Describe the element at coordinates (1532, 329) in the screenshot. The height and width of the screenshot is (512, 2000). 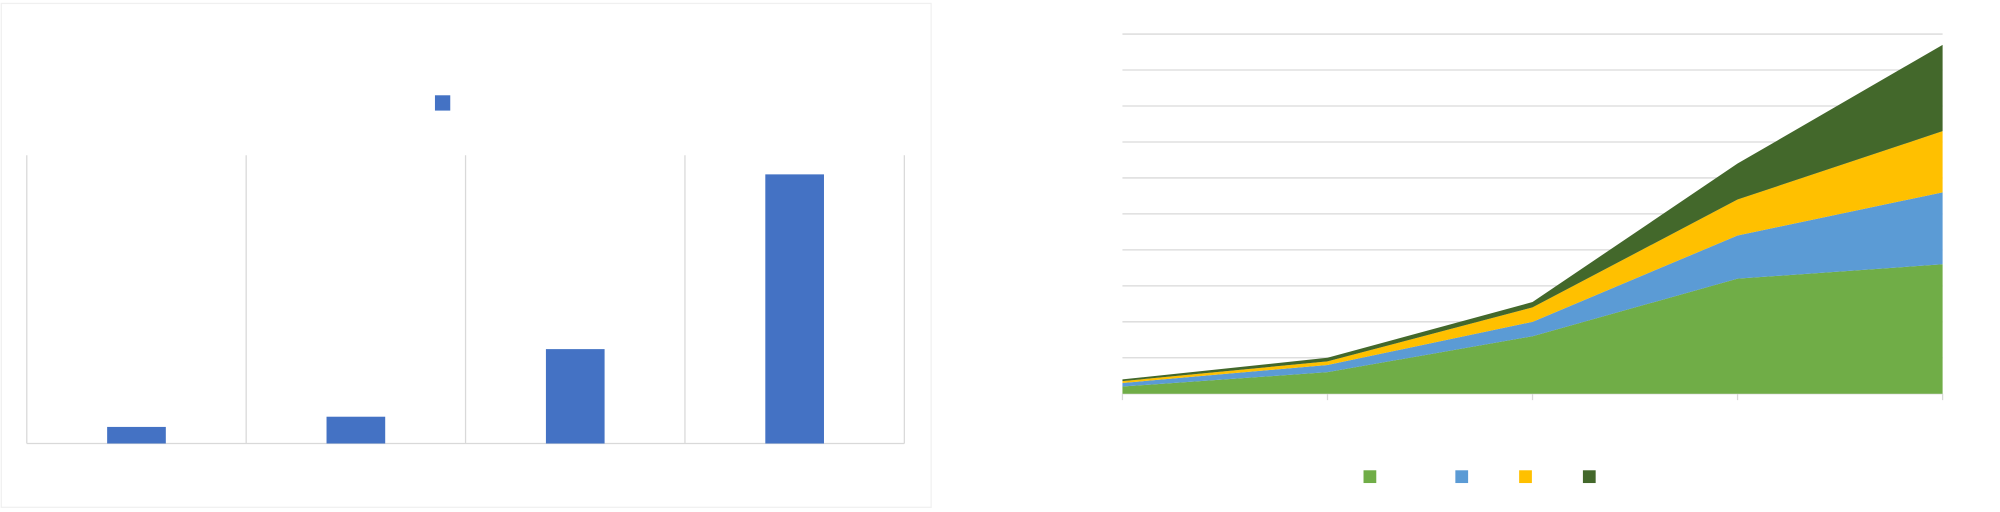
I see `area` at that location.